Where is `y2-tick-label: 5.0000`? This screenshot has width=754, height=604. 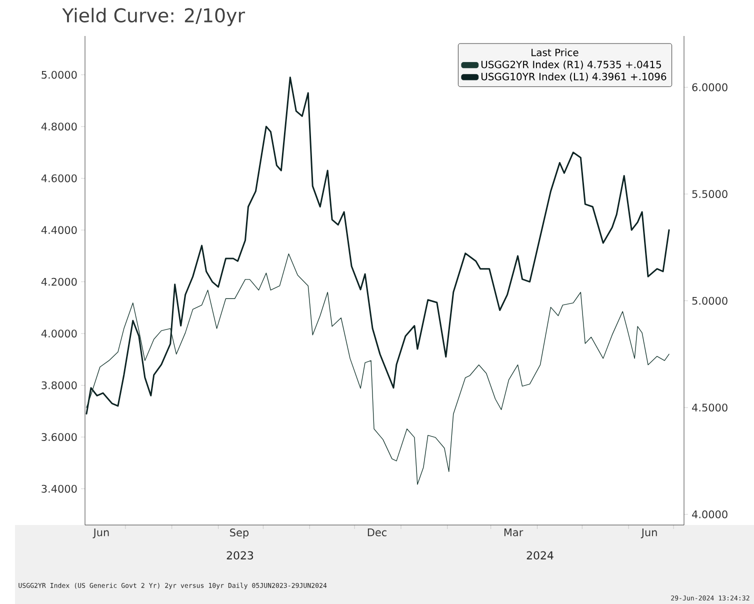
y2-tick-label: 5.0000 is located at coordinates (710, 300).